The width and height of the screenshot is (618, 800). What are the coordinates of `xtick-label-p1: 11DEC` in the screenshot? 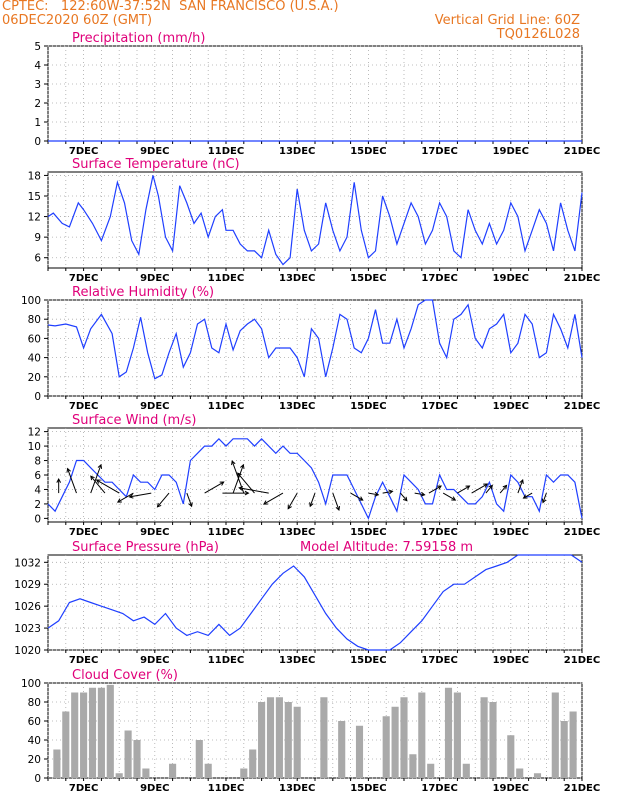 It's located at (226, 278).